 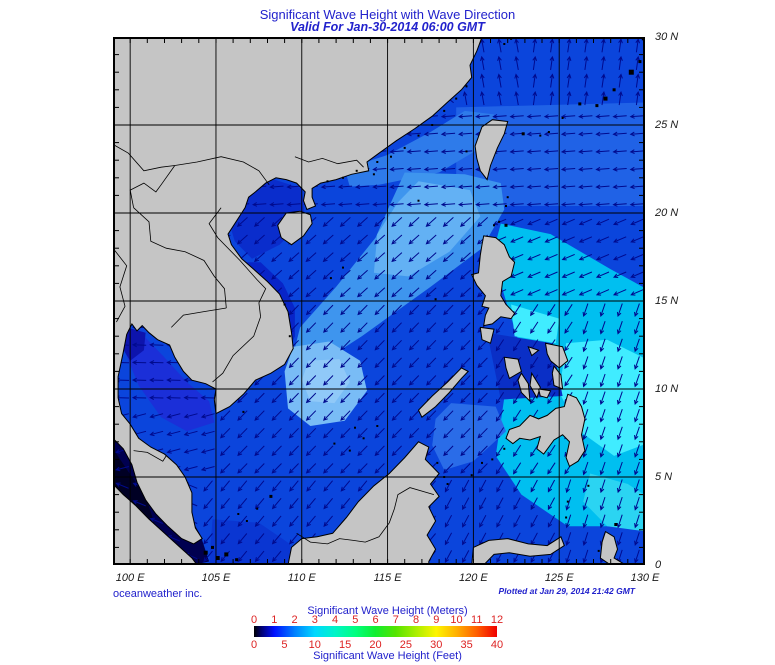 What do you see at coordinates (416, 620) in the screenshot?
I see `meters-tick: 8` at bounding box center [416, 620].